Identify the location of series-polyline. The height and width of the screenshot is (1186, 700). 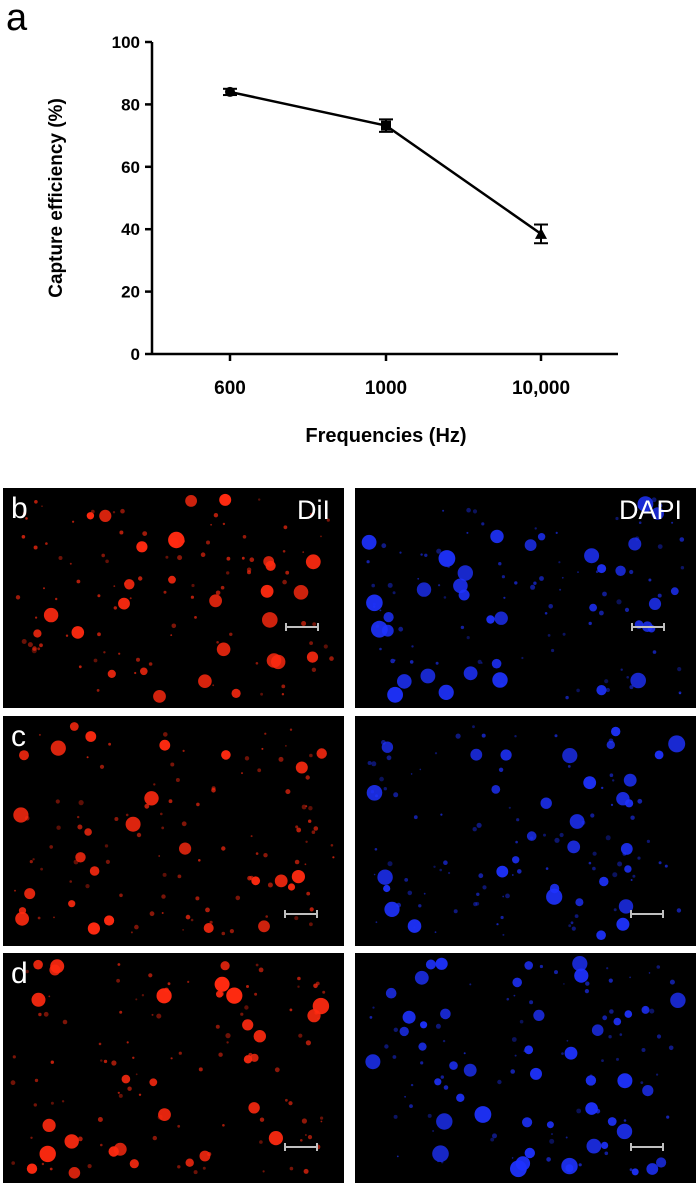
(385, 162).